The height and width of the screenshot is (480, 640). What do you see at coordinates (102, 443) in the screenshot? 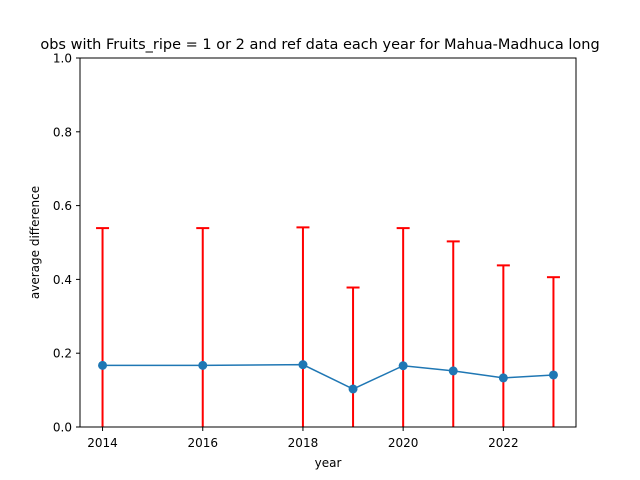
I see `x-tick-label: 2014` at bounding box center [102, 443].